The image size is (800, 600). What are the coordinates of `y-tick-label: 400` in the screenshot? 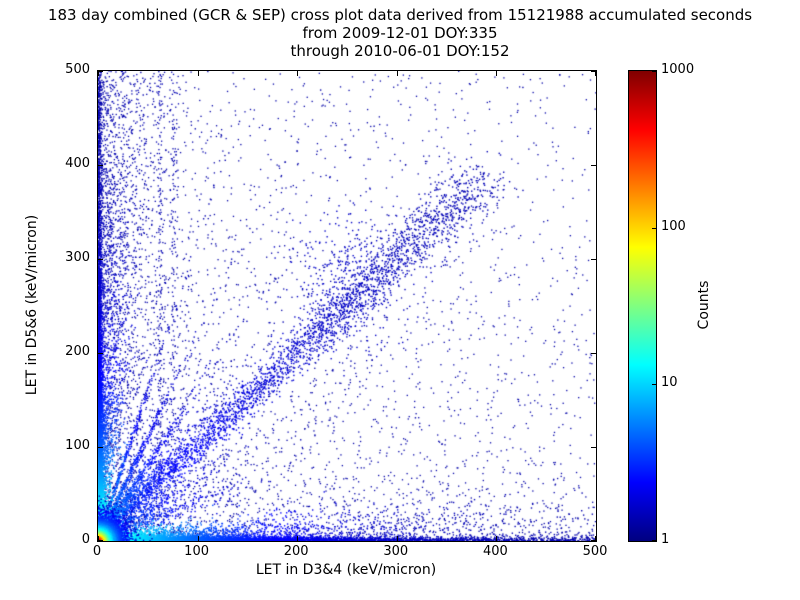 It's located at (77, 163).